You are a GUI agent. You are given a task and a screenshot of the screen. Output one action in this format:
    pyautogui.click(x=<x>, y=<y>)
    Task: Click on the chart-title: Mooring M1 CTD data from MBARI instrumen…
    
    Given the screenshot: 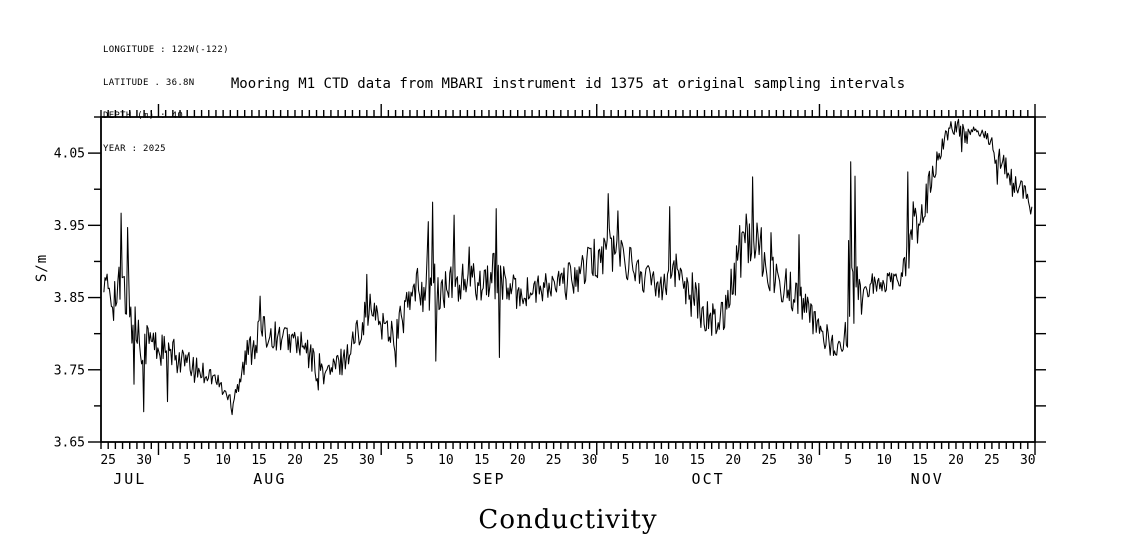 What is the action you would take?
    pyautogui.click(x=568, y=84)
    